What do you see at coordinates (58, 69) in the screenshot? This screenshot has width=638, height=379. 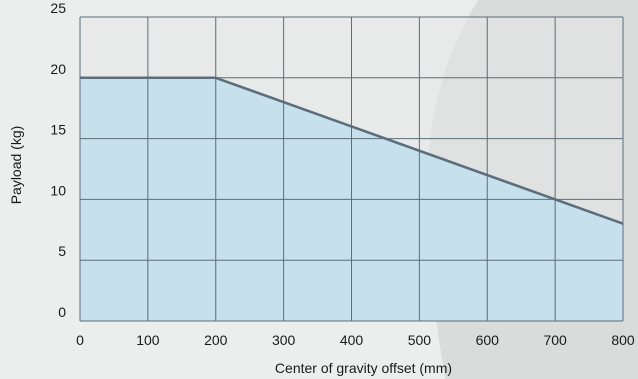 I see `y-tick-label-20: 20` at bounding box center [58, 69].